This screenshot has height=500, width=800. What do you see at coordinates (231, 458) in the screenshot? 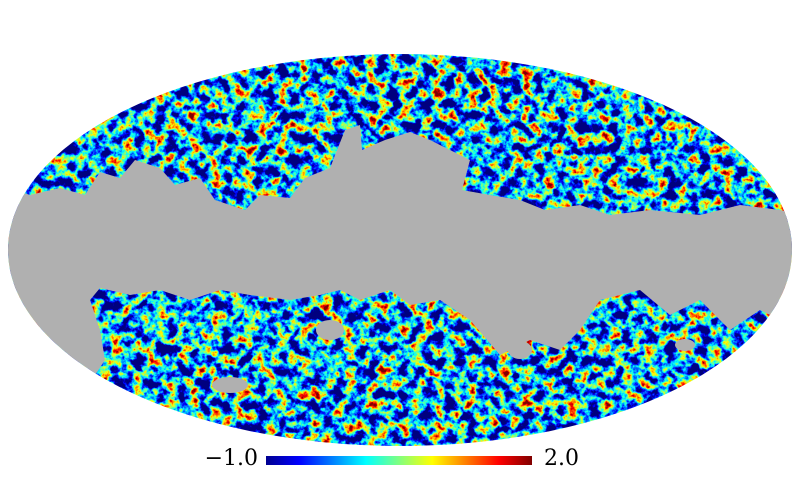
I see `colorbar-min-label: −1.0` at bounding box center [231, 458].